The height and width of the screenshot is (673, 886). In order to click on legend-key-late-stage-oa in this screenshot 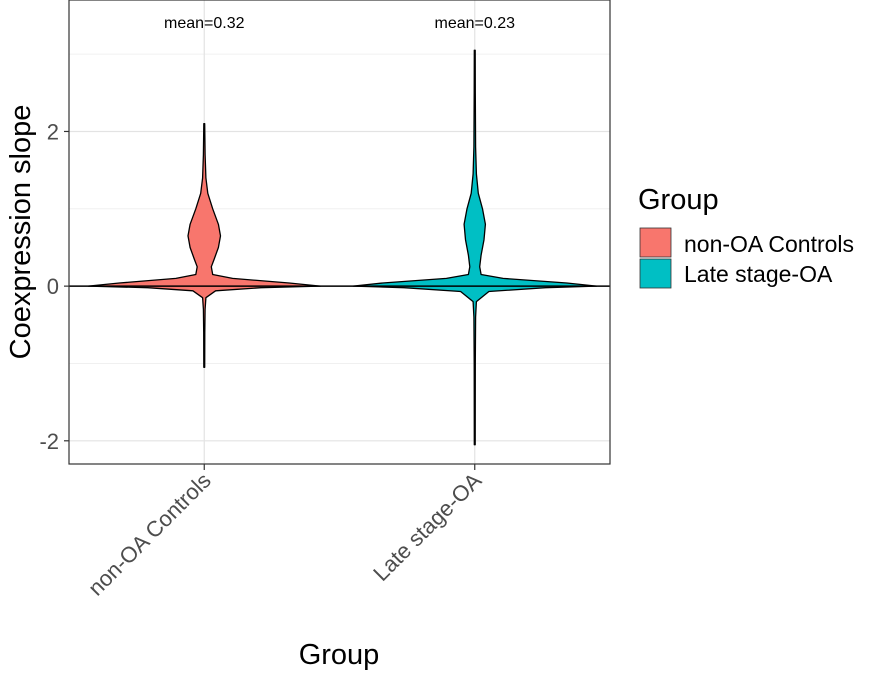, I will do `click(655, 273)`.